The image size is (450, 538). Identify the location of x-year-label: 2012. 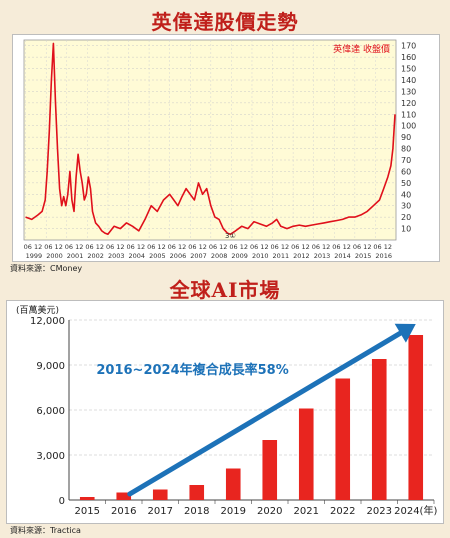
(301, 256).